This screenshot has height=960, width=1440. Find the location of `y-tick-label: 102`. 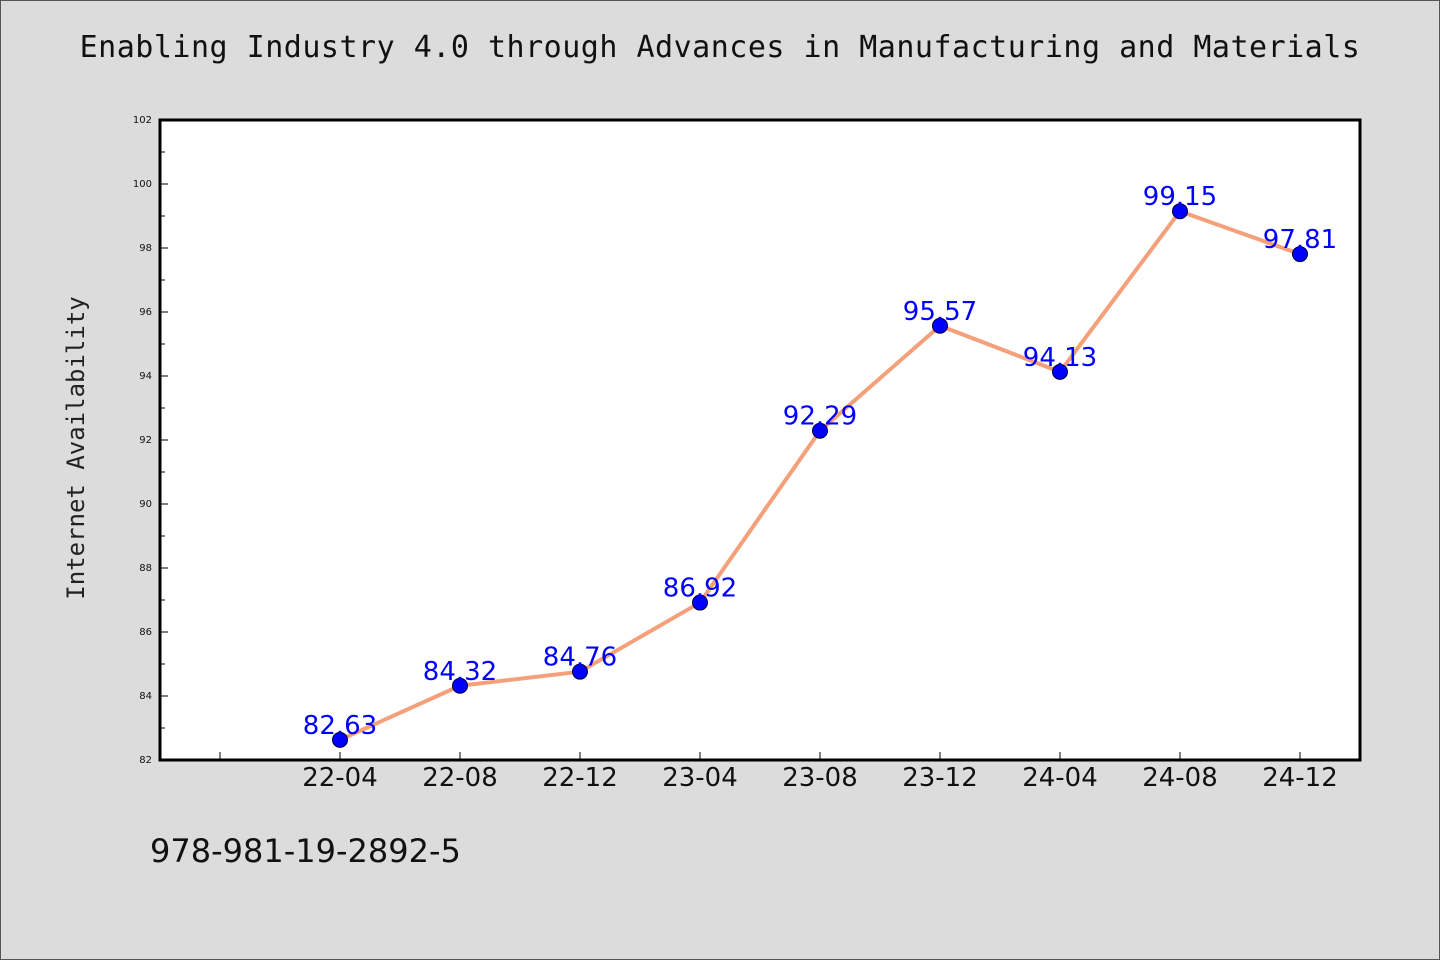

y-tick-label: 102 is located at coordinates (142, 120).